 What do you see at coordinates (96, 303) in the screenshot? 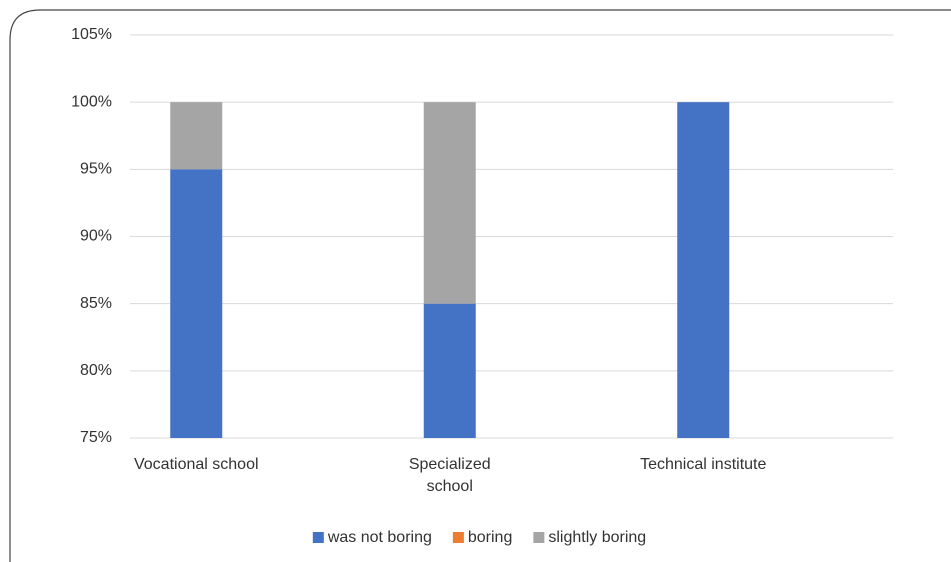
I see `y-tick-label: 85%` at bounding box center [96, 303].